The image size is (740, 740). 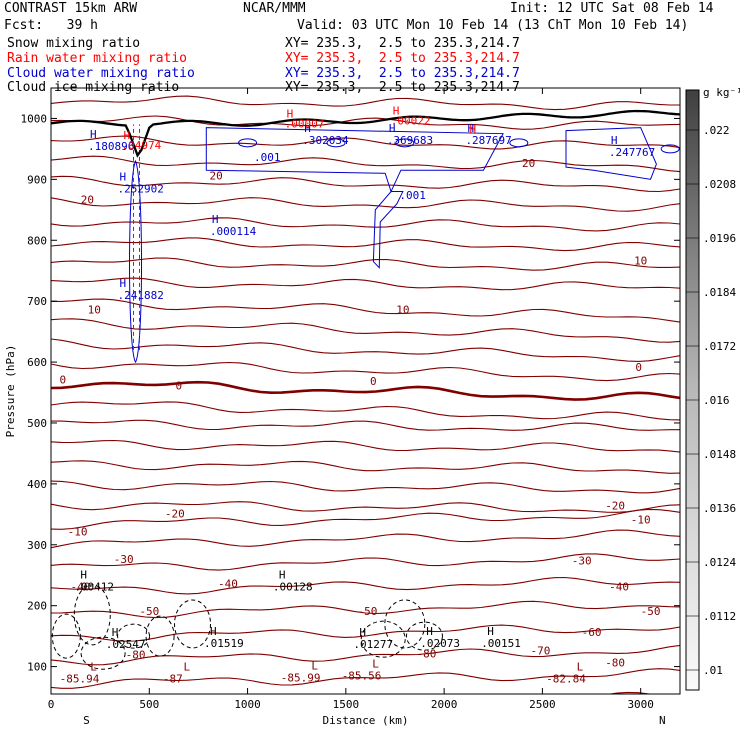 I want to click on header-title: CONTRAST 15km ARW, so click(x=71, y=8).